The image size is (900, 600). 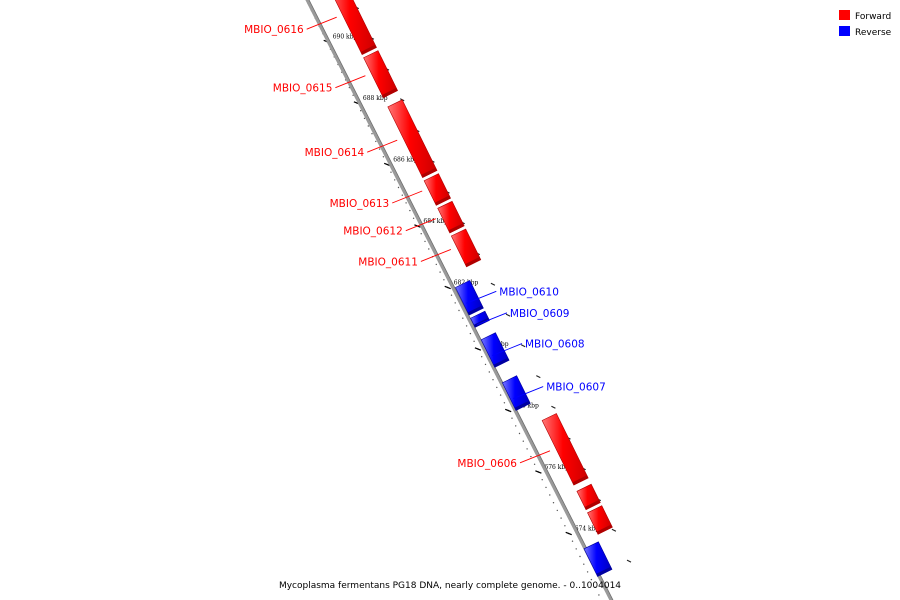 What do you see at coordinates (375, 98) in the screenshot?
I see `scale-tick-label: 688 kbp` at bounding box center [375, 98].